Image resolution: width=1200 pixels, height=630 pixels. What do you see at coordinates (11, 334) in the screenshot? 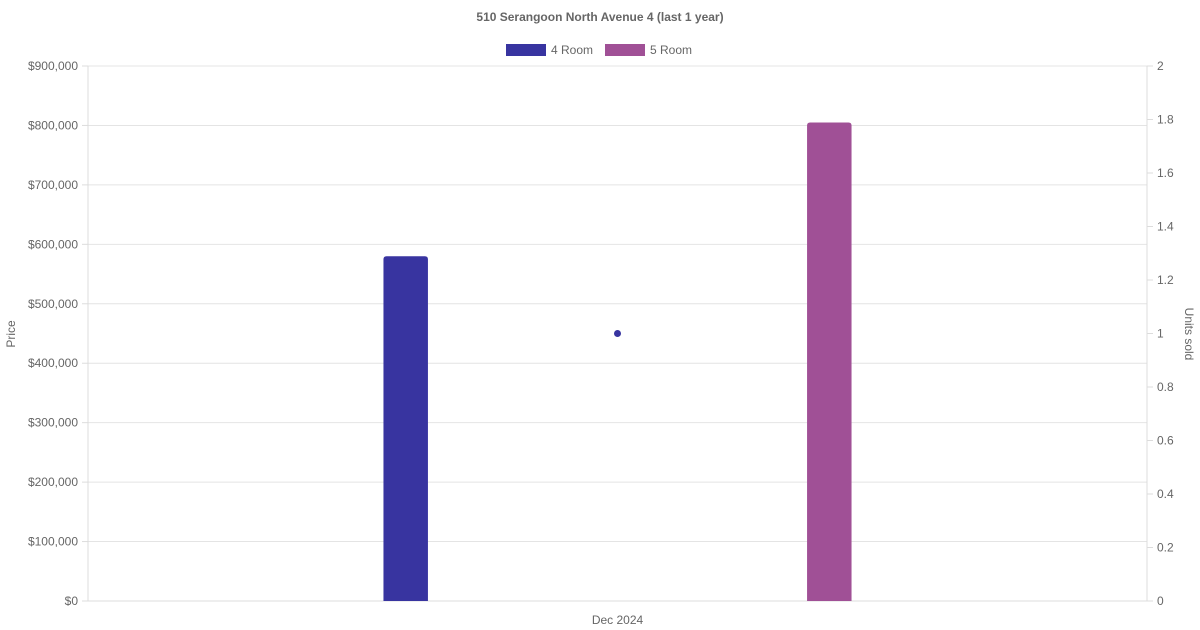
I see `y-axis-title: Price` at bounding box center [11, 334].